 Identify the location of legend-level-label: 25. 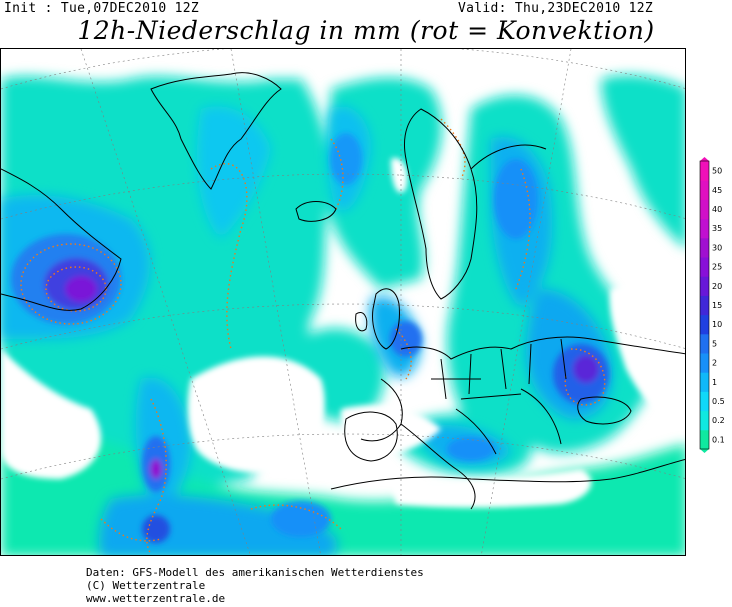
(717, 267).